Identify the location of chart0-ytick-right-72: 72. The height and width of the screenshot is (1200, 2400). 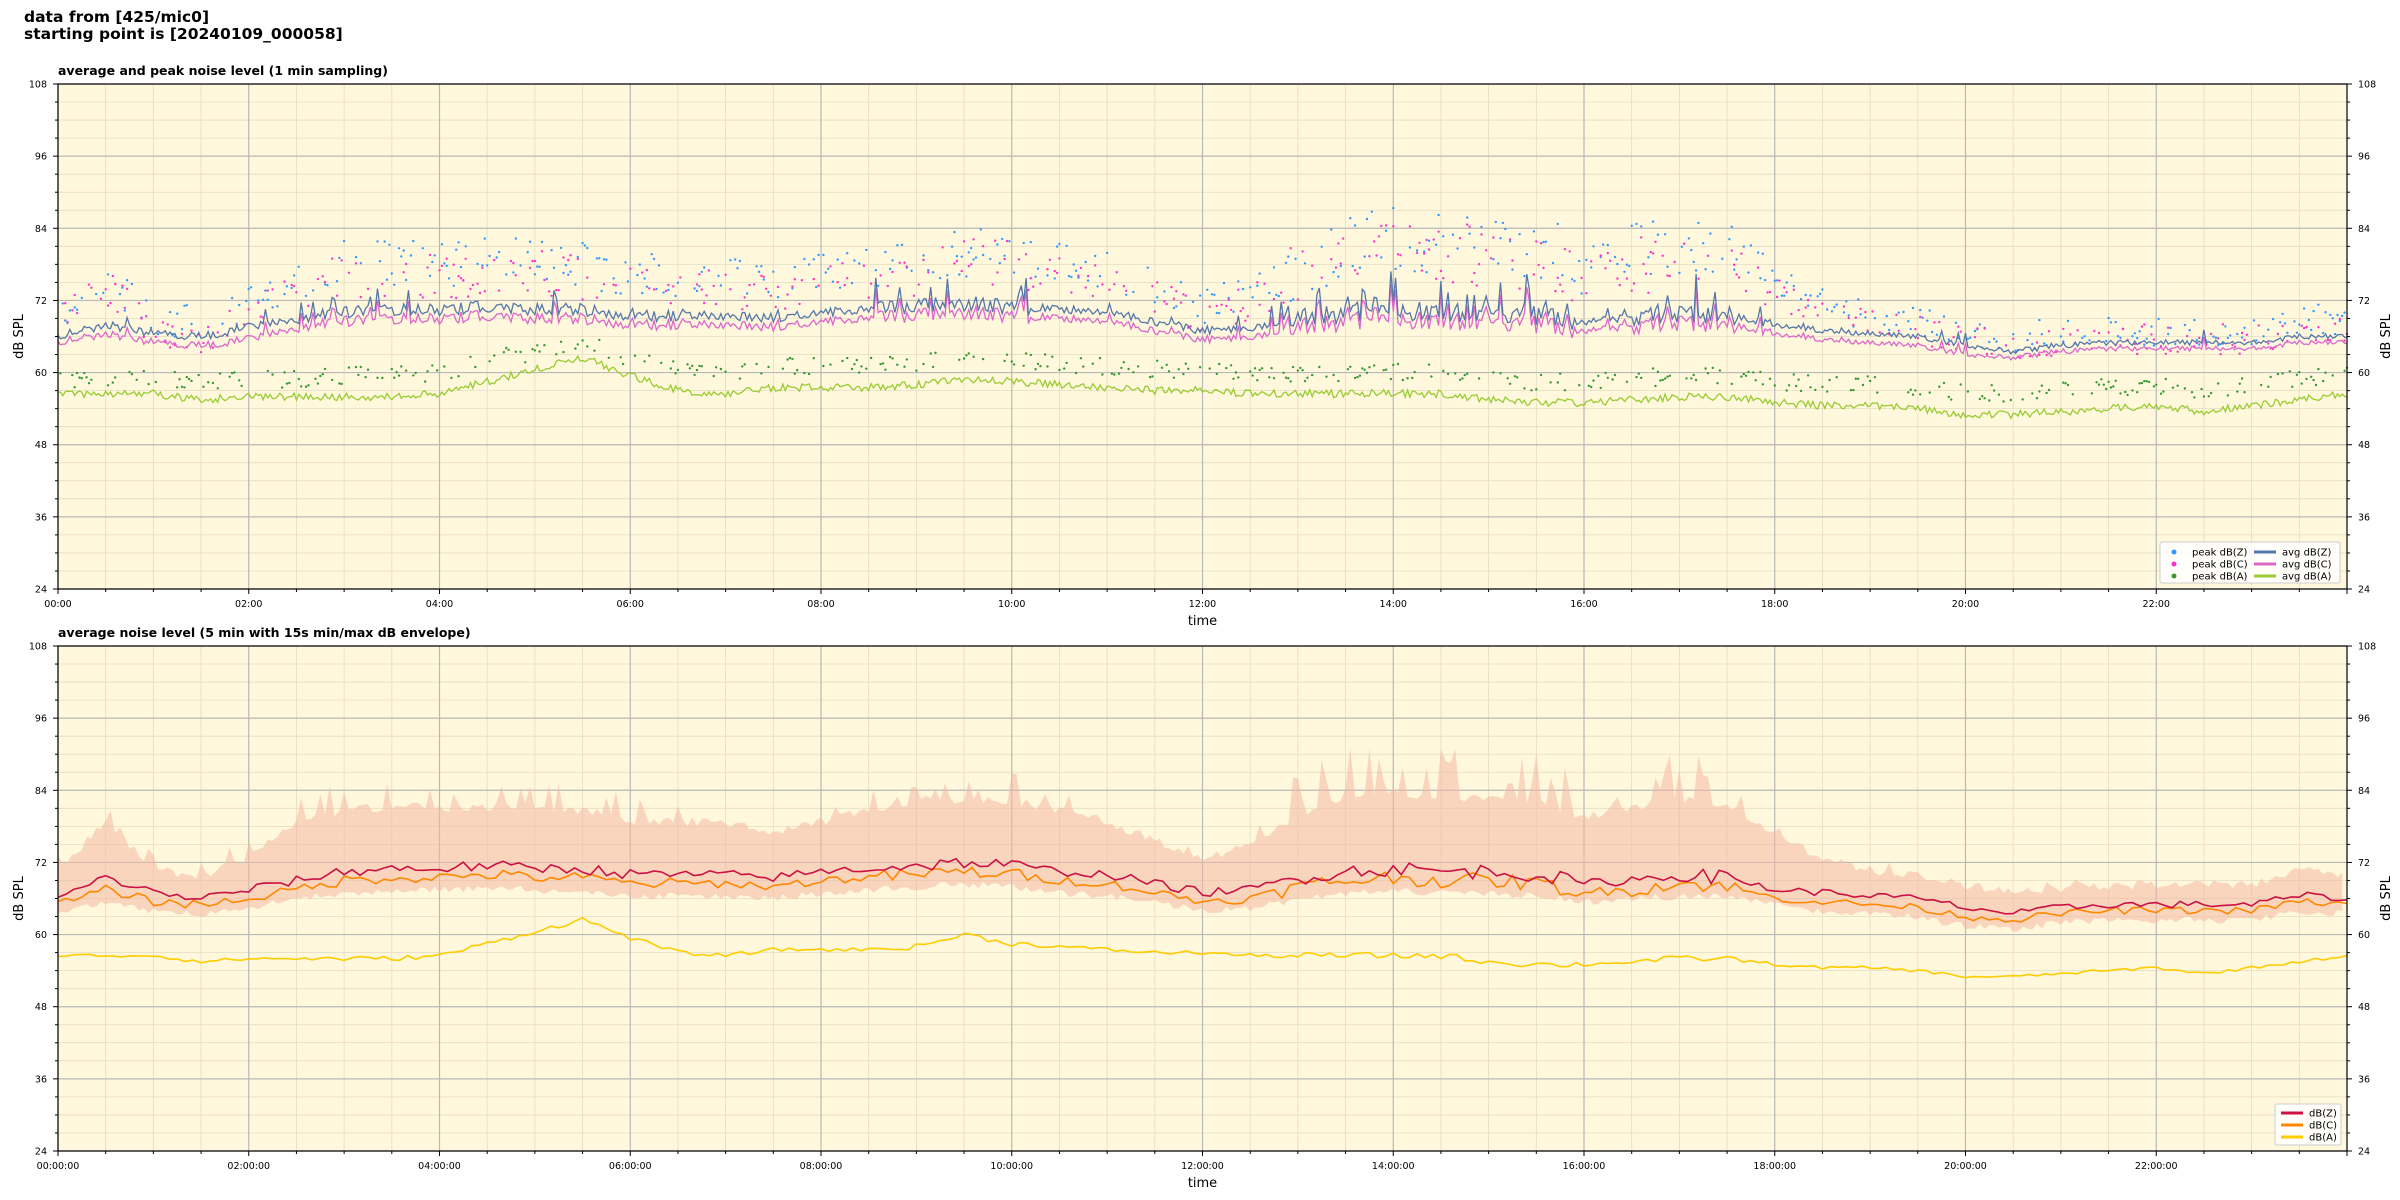
(2364, 301).